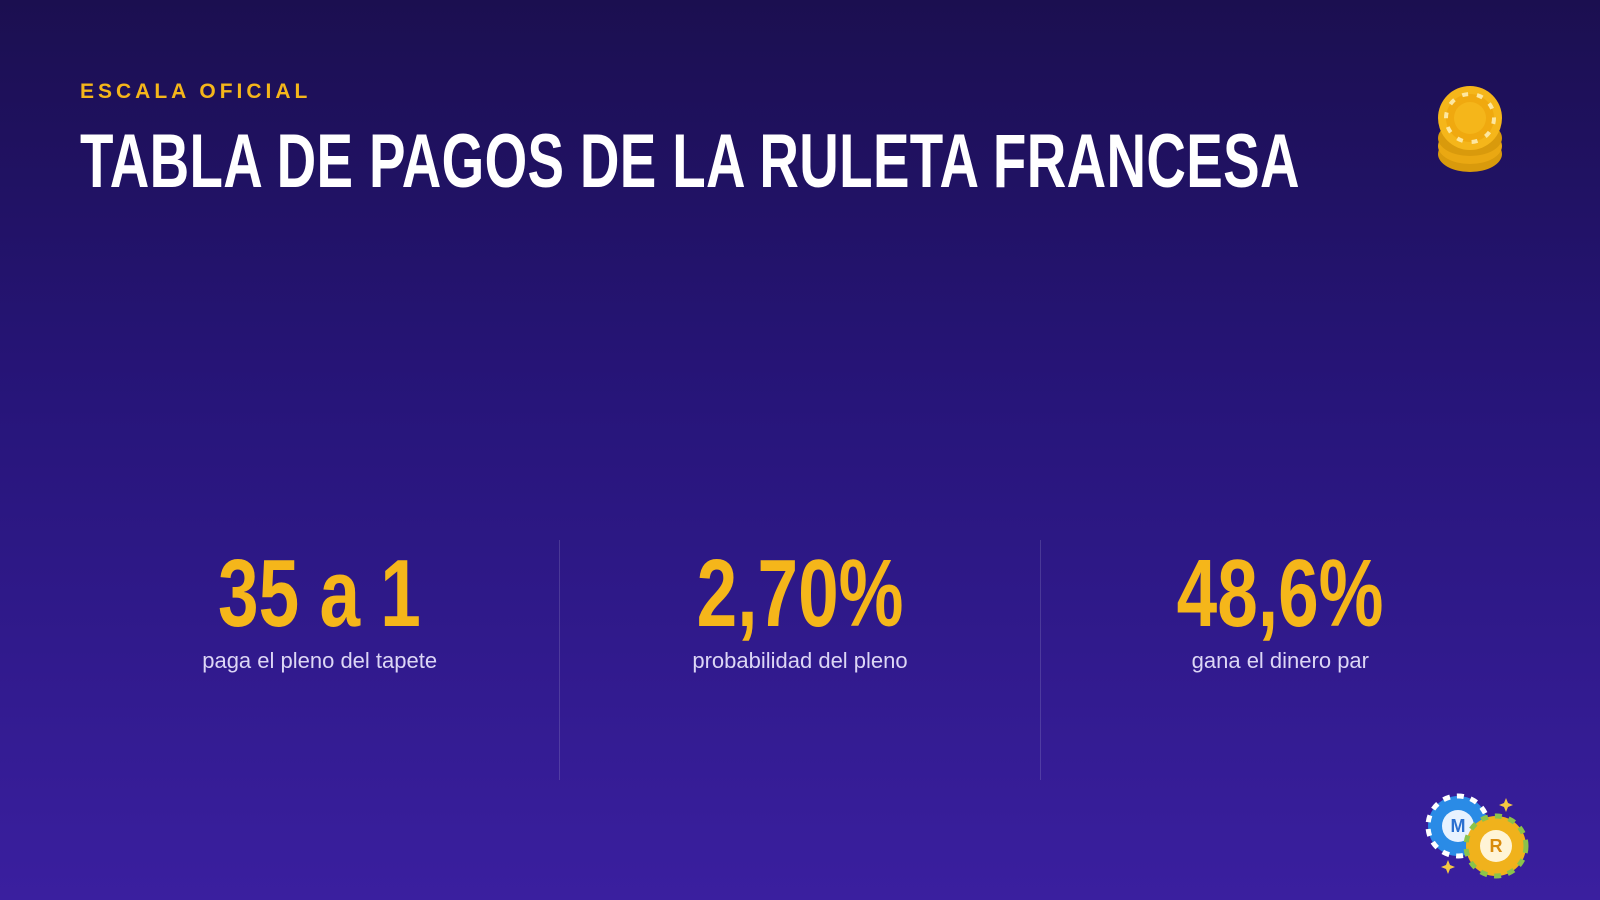  I want to click on svg-text: R, so click(1496, 846).